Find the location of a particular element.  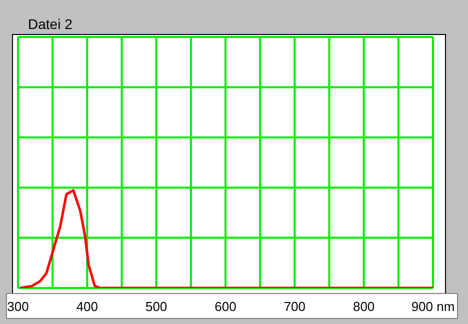

x-tick-label: 600 is located at coordinates (225, 306).